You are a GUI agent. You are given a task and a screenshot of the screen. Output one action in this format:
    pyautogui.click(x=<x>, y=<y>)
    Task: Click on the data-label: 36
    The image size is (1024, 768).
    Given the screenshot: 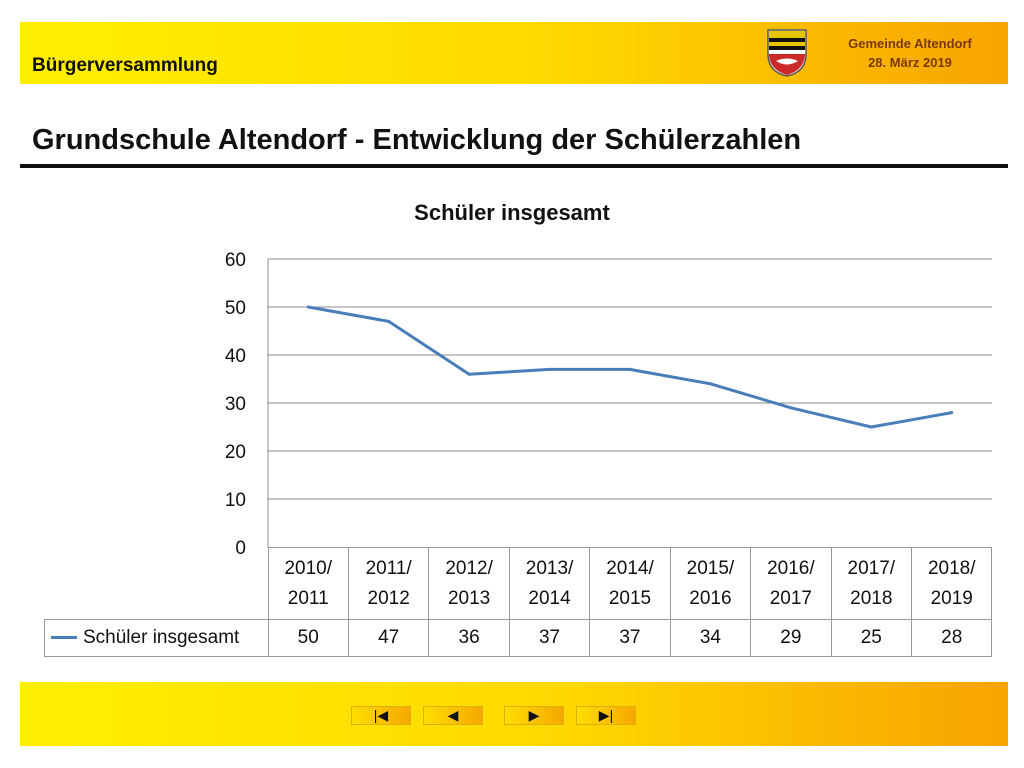 What is the action you would take?
    pyautogui.click(x=469, y=638)
    